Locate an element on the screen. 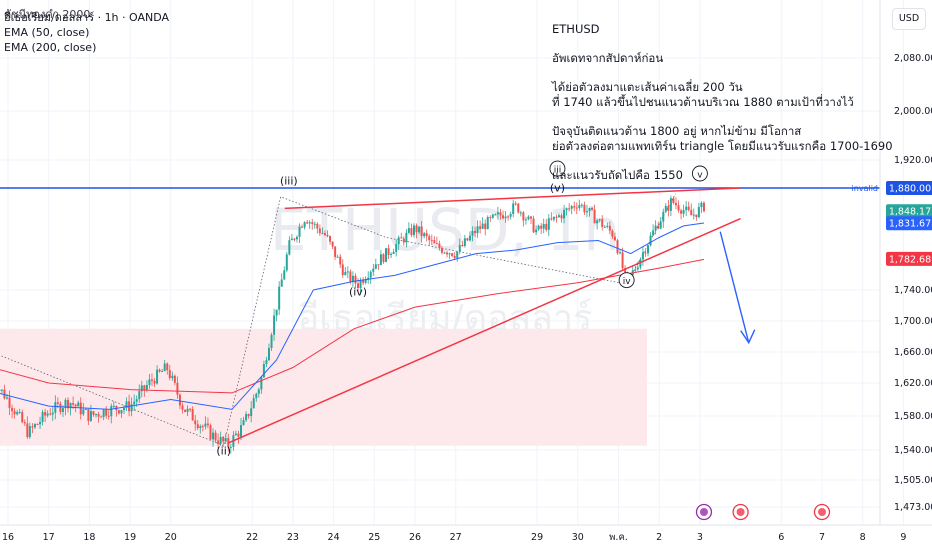 The width and height of the screenshot is (932, 550). price-badge-label: 1,880.00 is located at coordinates (910, 189).